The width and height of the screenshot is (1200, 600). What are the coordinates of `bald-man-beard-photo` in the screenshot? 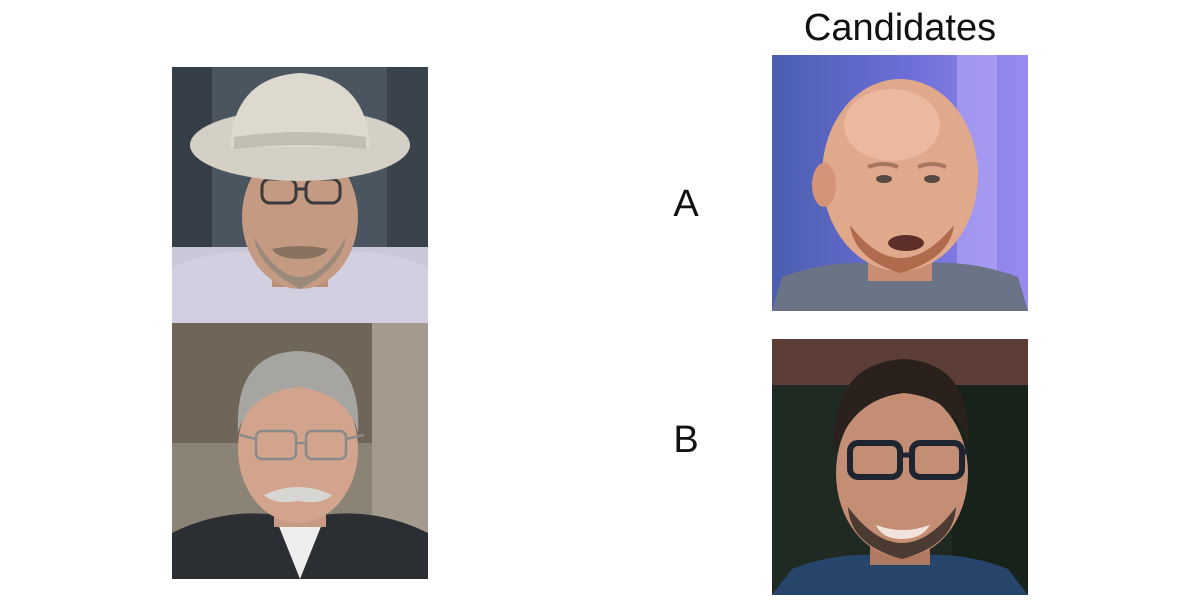 It's located at (900, 183).